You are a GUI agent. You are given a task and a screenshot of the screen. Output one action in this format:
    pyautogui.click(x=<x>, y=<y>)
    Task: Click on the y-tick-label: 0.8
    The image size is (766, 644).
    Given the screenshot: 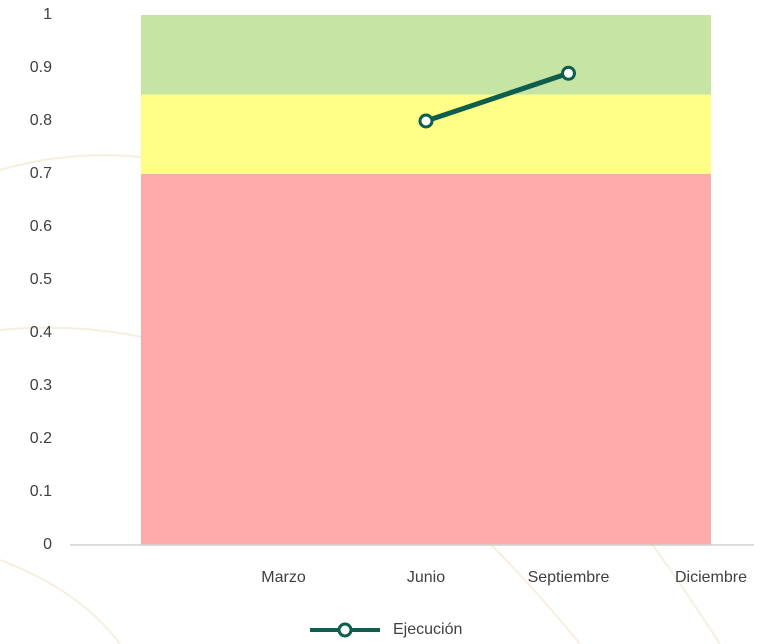 What is the action you would take?
    pyautogui.click(x=41, y=120)
    